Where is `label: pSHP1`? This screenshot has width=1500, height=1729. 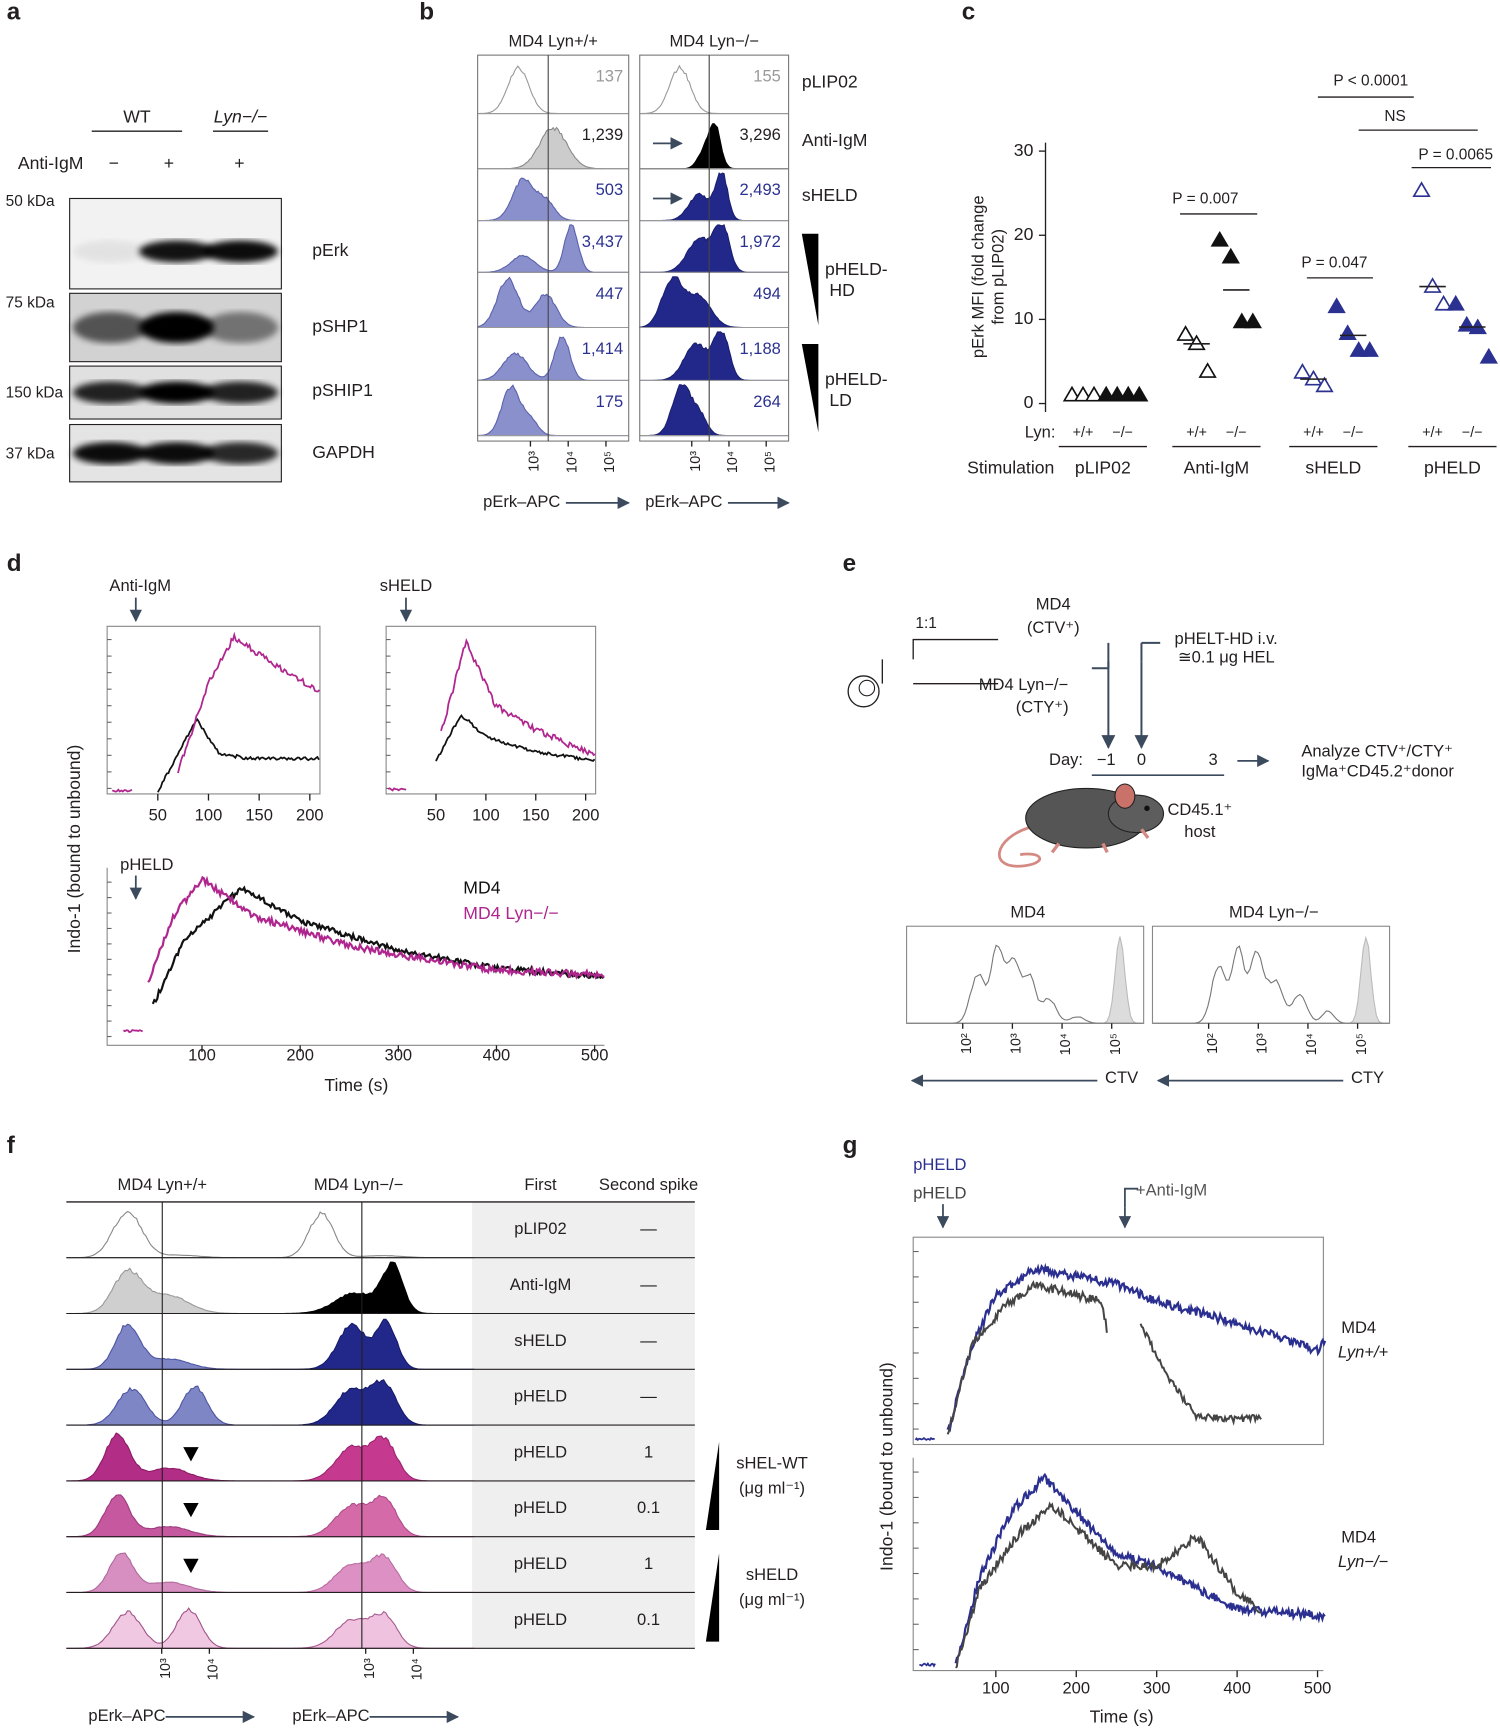 label: pSHP1 is located at coordinates (340, 326).